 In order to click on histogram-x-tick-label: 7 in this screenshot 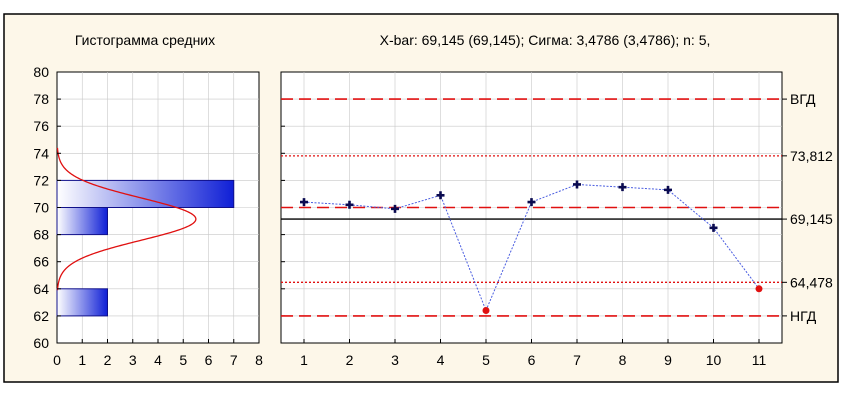, I will do `click(234, 360)`.